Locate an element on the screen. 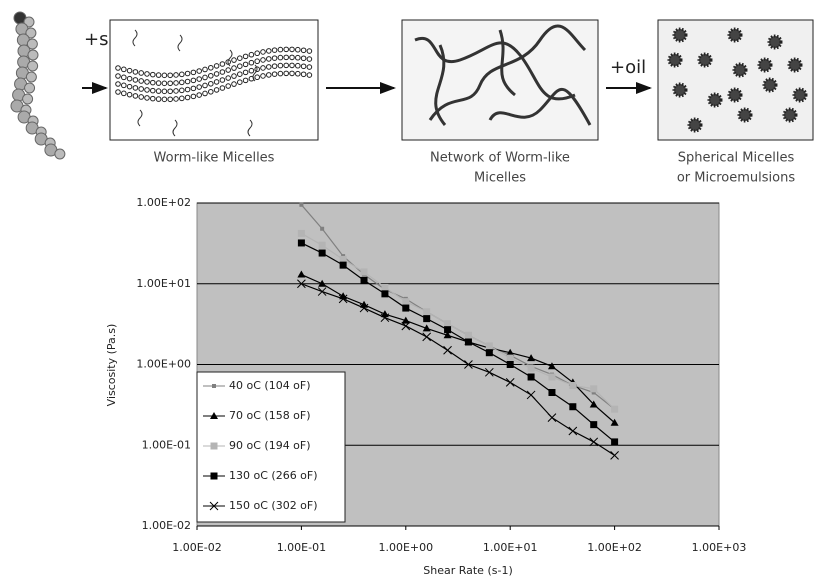 The image size is (820, 584). oil-label: +oil is located at coordinates (628, 67).